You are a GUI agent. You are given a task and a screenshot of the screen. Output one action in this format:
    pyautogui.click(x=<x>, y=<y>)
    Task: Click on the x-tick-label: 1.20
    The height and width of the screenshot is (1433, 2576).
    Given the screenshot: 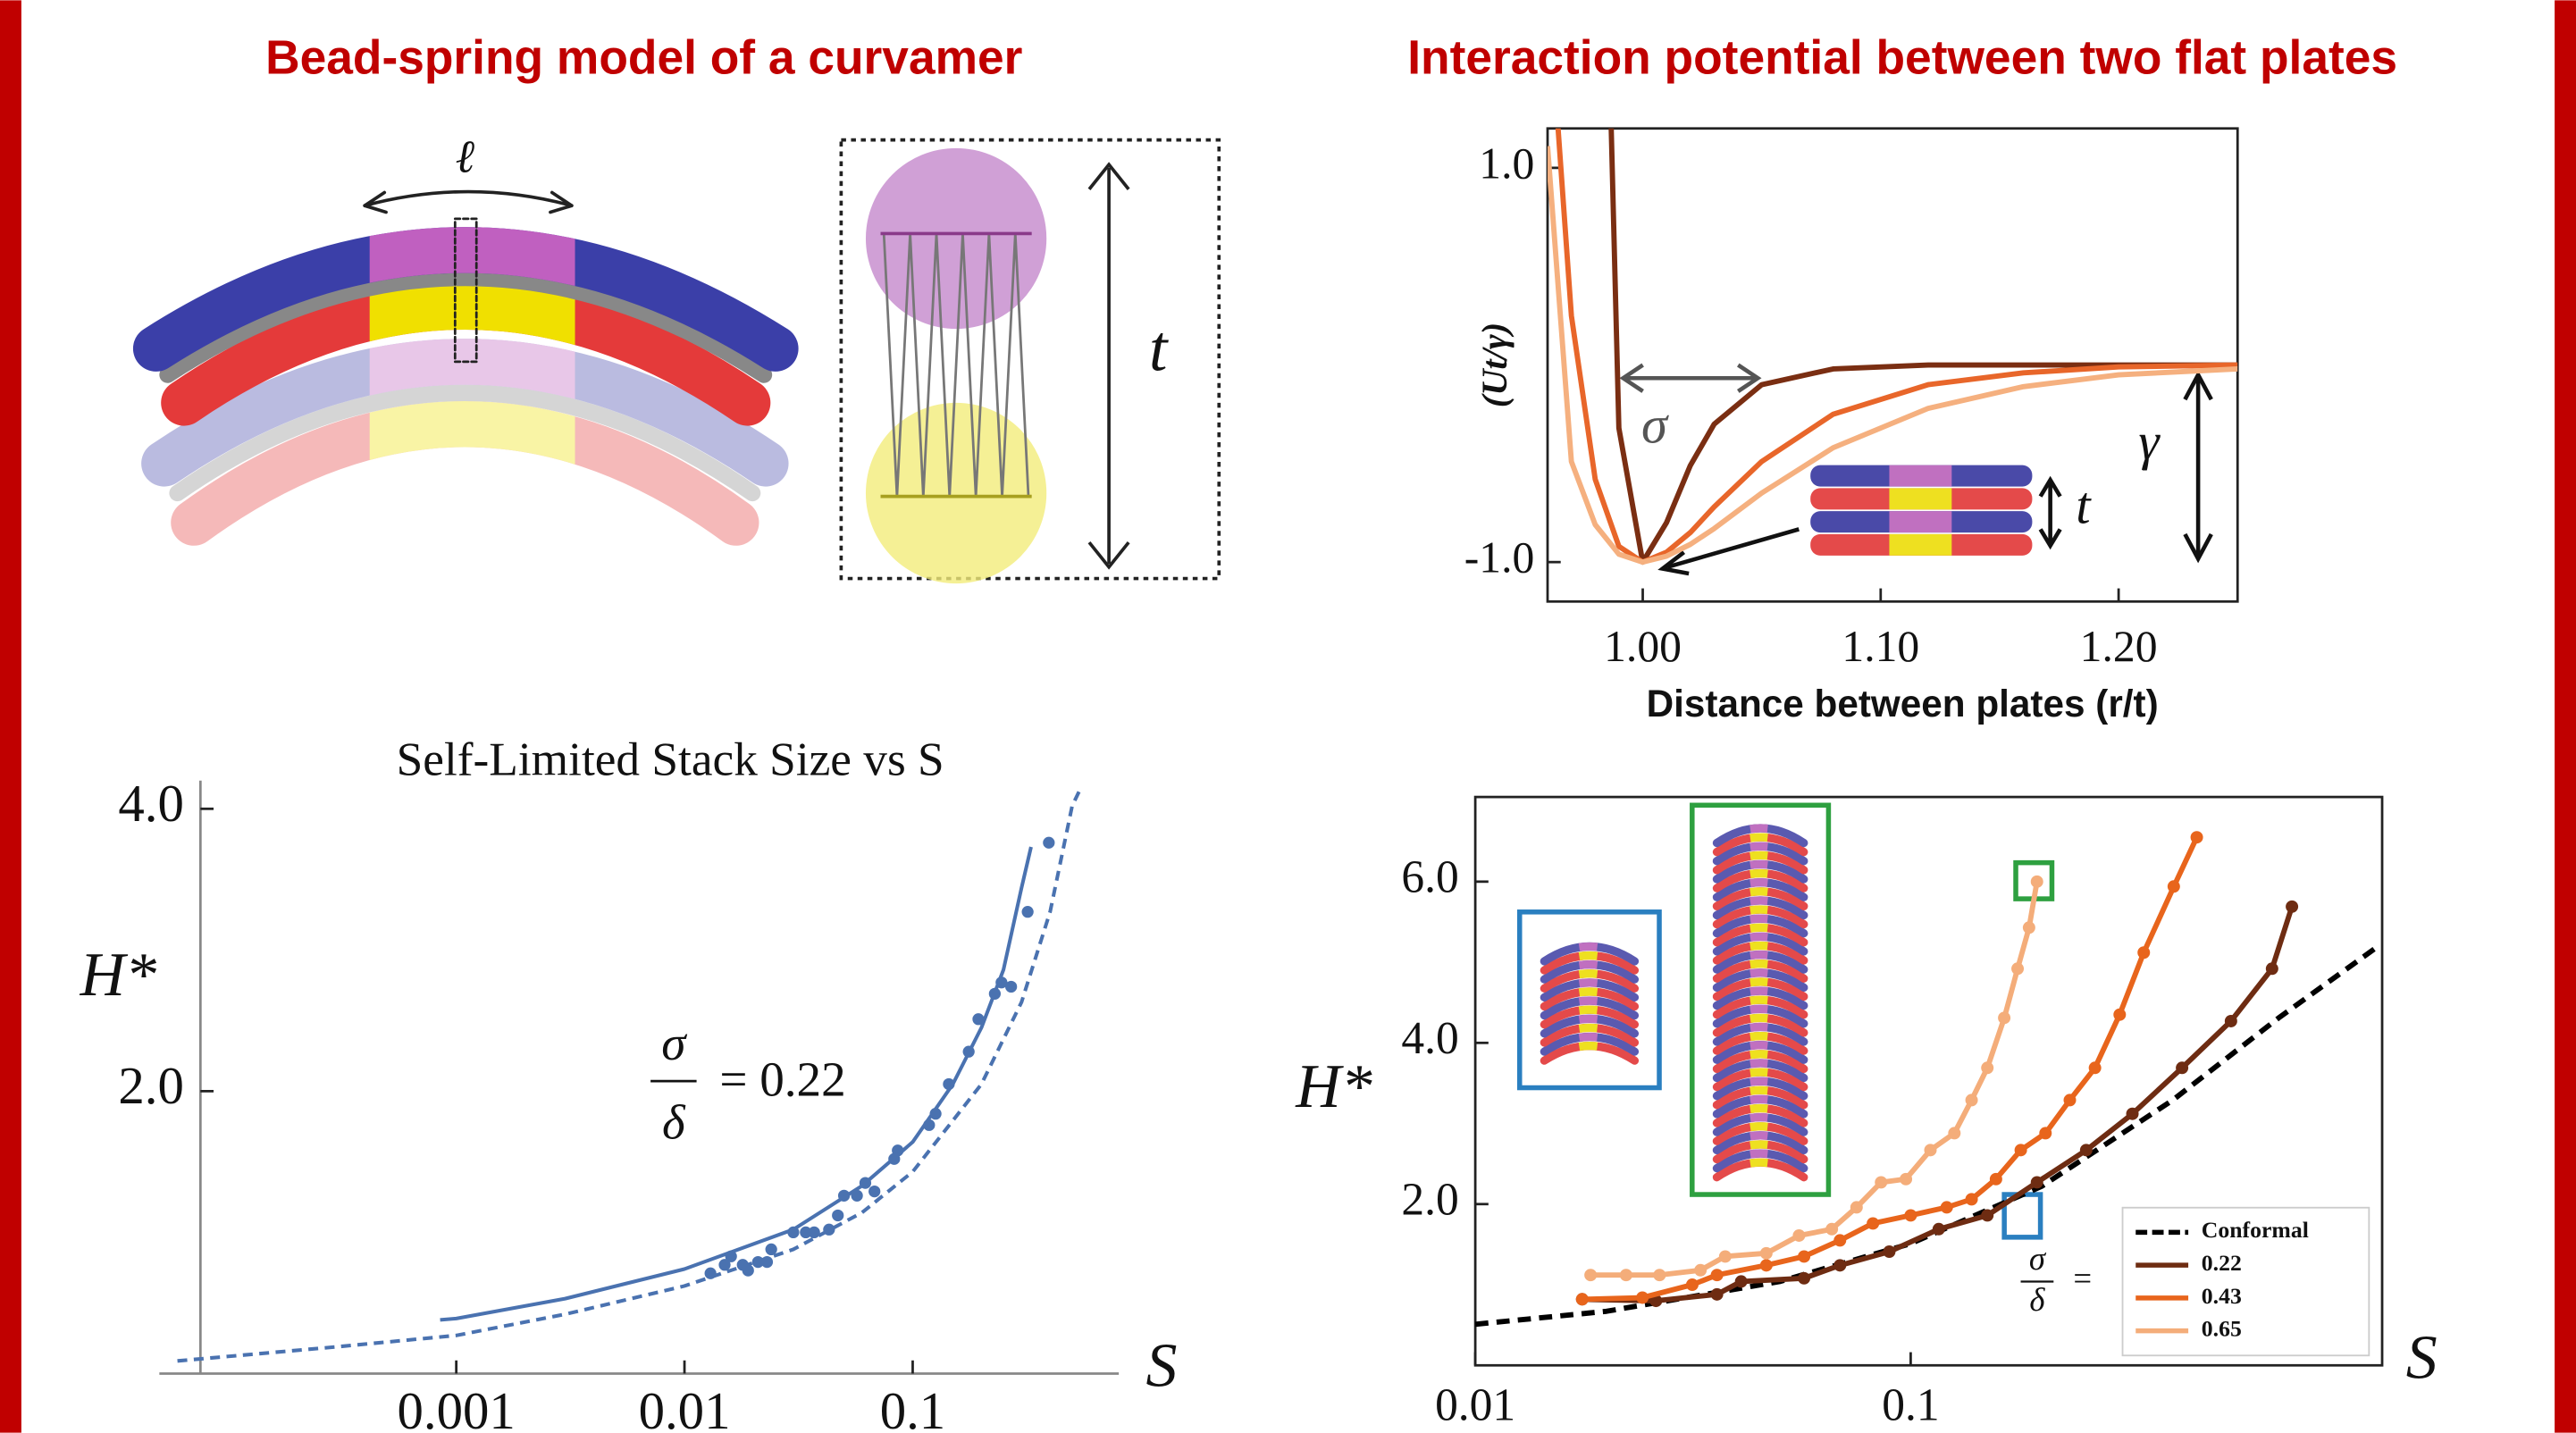 What is the action you would take?
    pyautogui.click(x=2119, y=646)
    